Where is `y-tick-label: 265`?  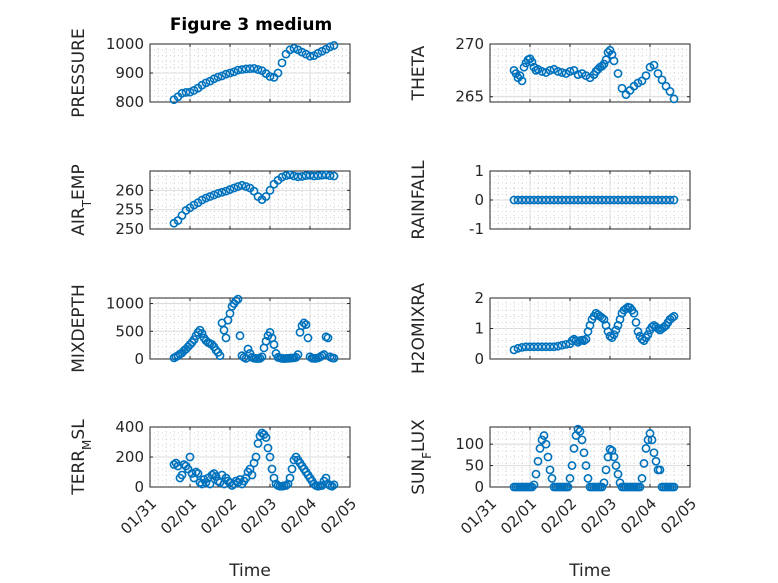
y-tick-label: 265 is located at coordinates (469, 97).